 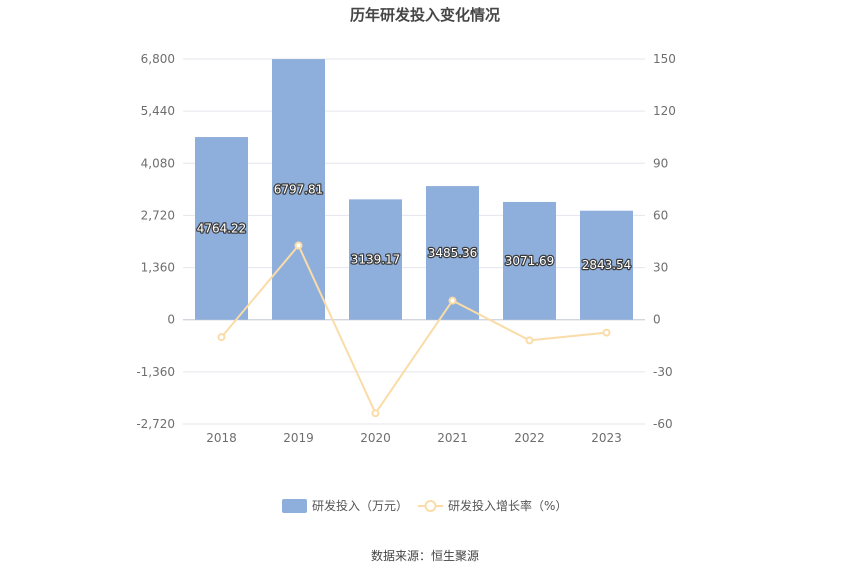 What do you see at coordinates (452, 438) in the screenshot?
I see `x-tick-label: 2021` at bounding box center [452, 438].